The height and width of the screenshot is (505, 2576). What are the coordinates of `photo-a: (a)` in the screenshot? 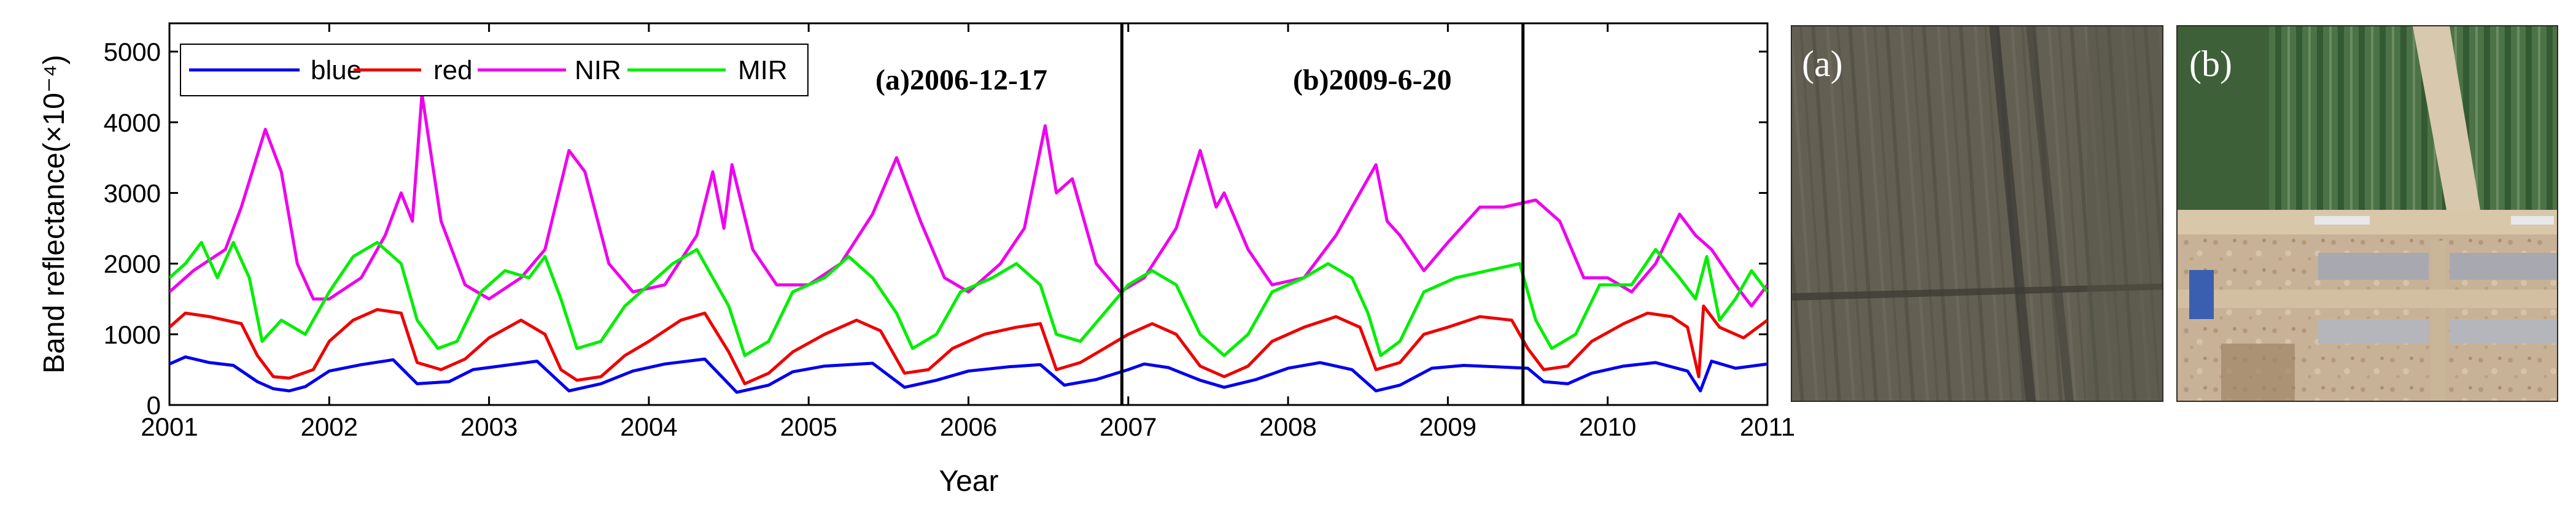 It's located at (1977, 213).